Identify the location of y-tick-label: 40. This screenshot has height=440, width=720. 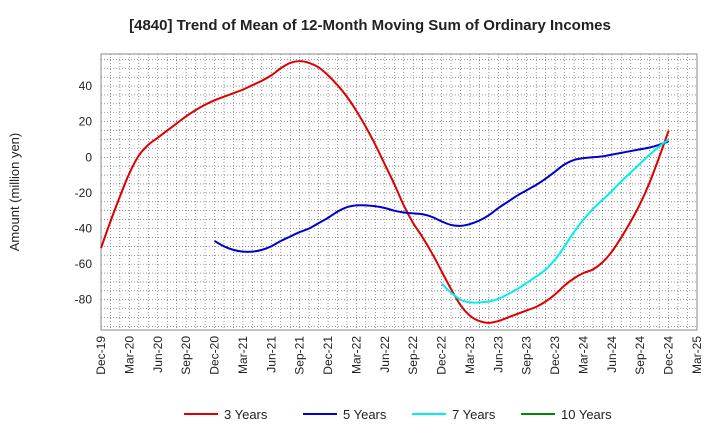
(86, 86).